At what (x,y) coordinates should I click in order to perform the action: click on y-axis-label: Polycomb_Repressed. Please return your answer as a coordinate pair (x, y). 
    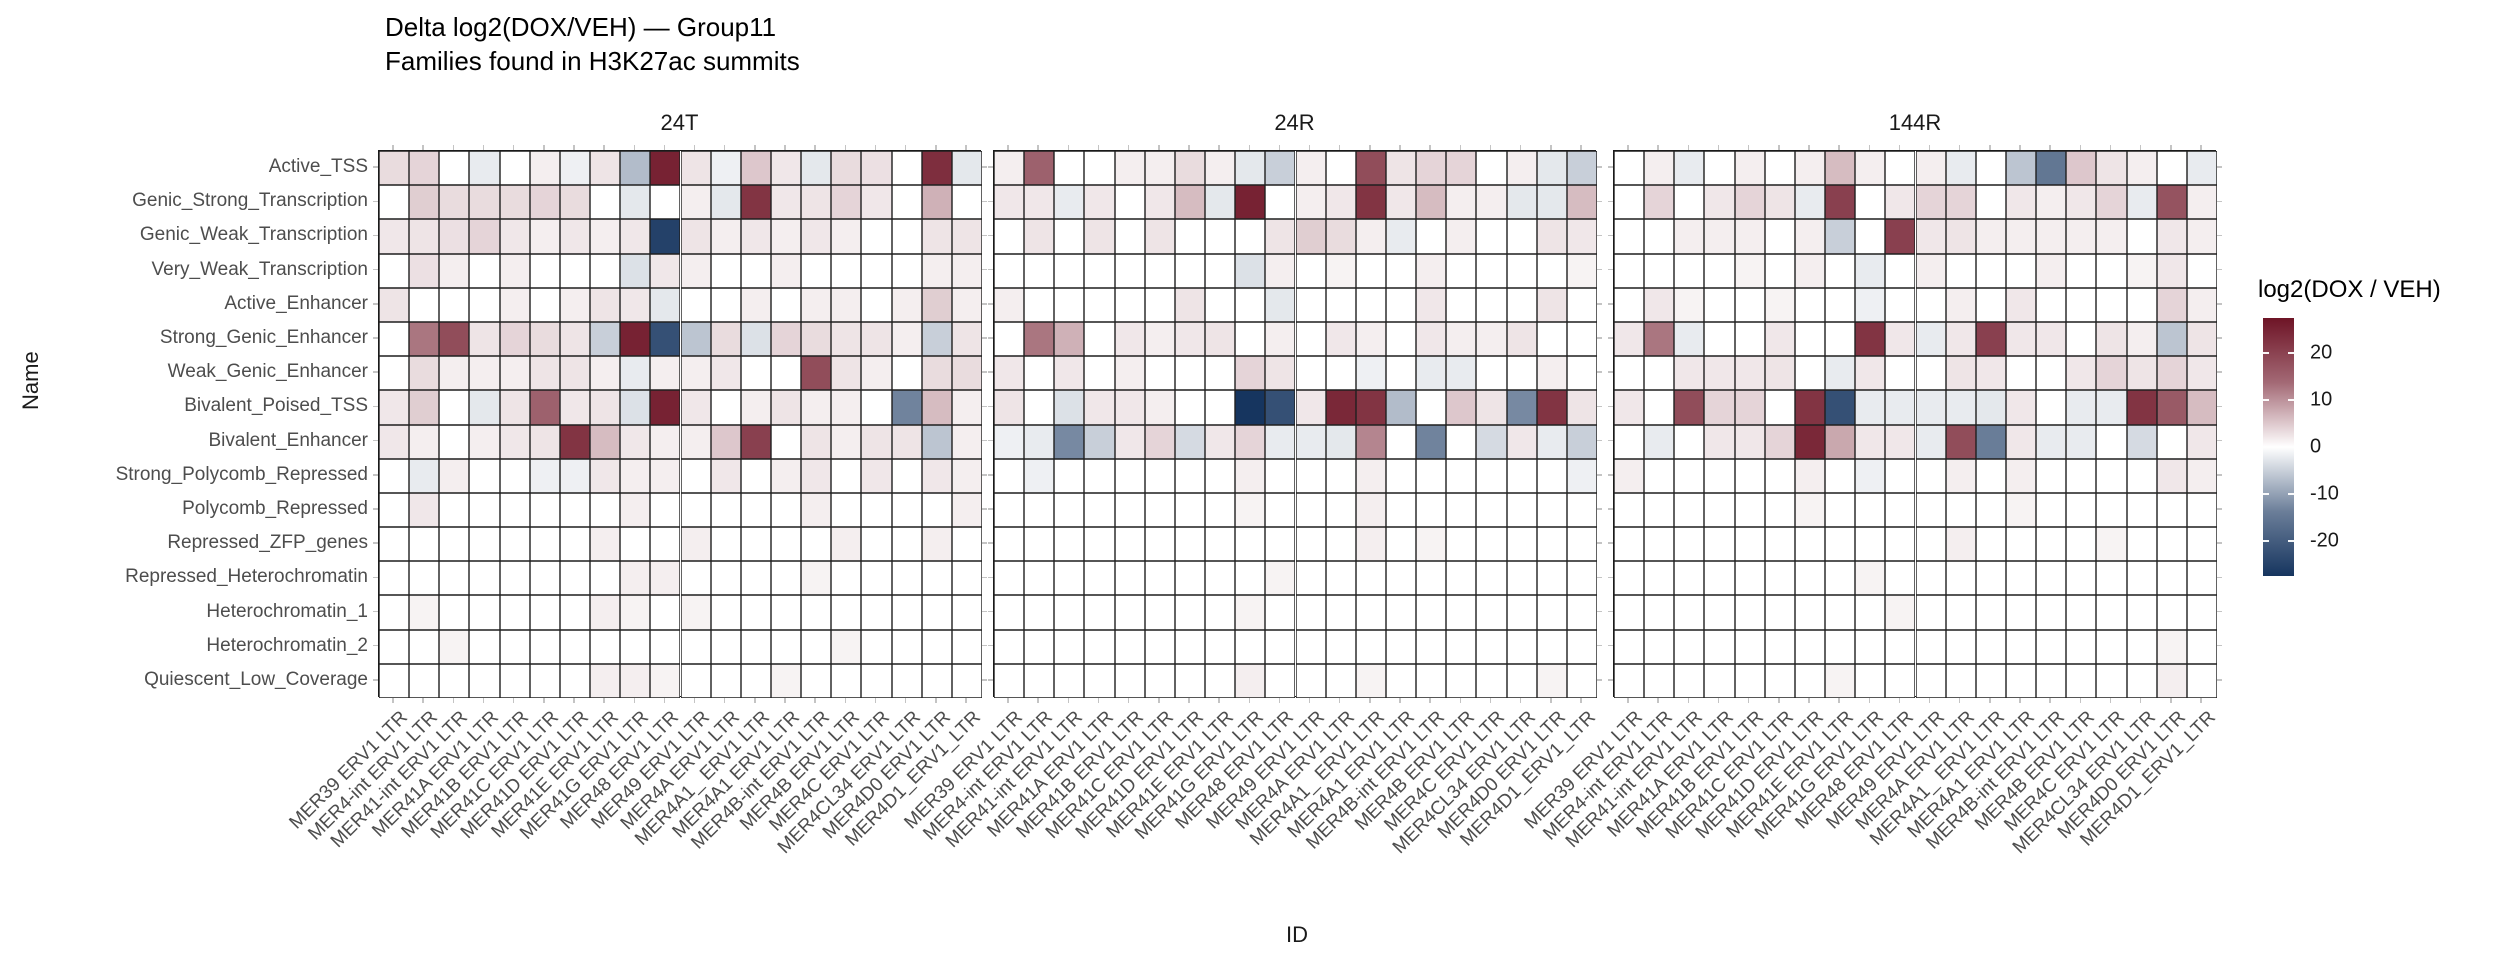
    Looking at the image, I should click on (275, 508).